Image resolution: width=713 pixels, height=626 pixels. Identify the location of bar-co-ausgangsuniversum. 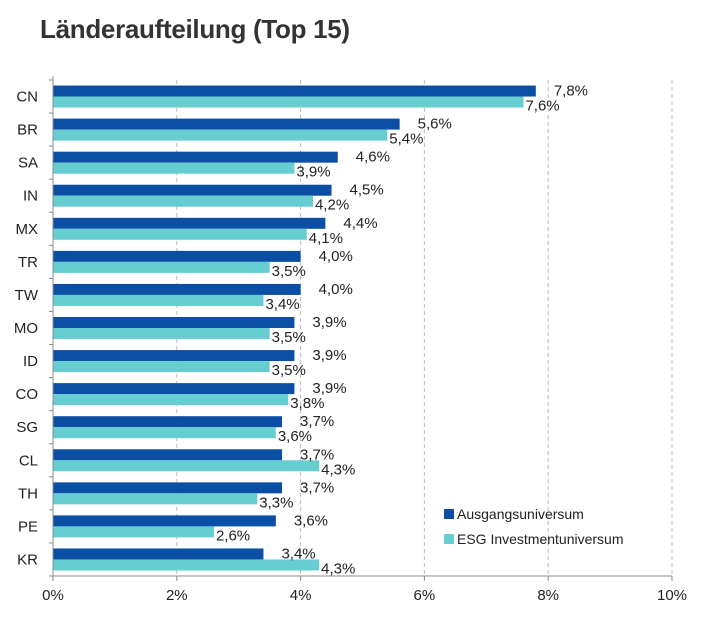
(174, 389).